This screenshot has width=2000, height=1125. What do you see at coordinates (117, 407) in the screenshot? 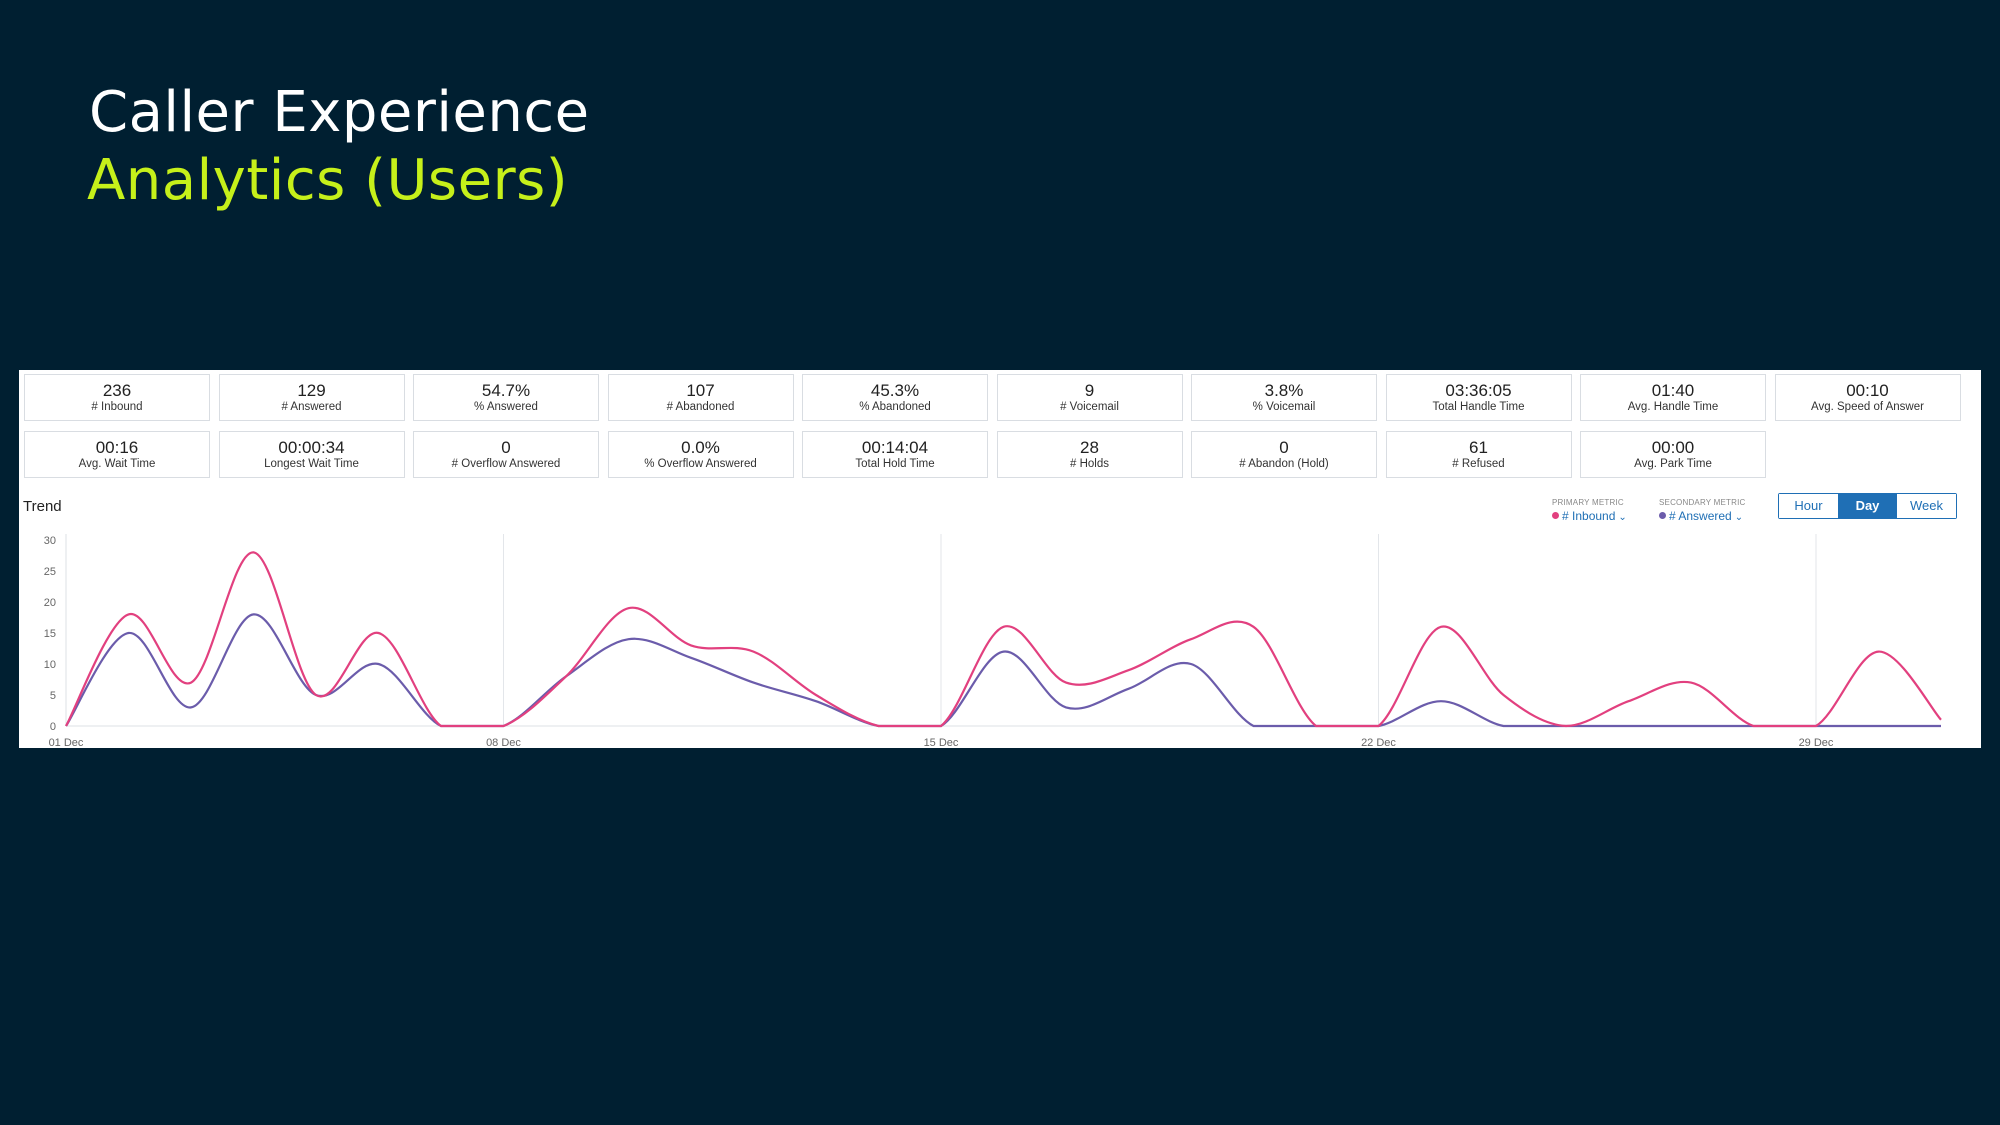
I see `kpi-label: # Inbound` at bounding box center [117, 407].